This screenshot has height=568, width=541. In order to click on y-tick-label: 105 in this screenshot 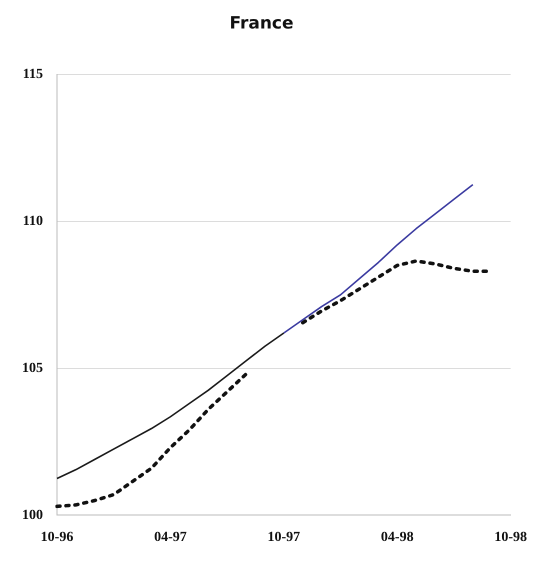, I will do `click(32, 368)`.